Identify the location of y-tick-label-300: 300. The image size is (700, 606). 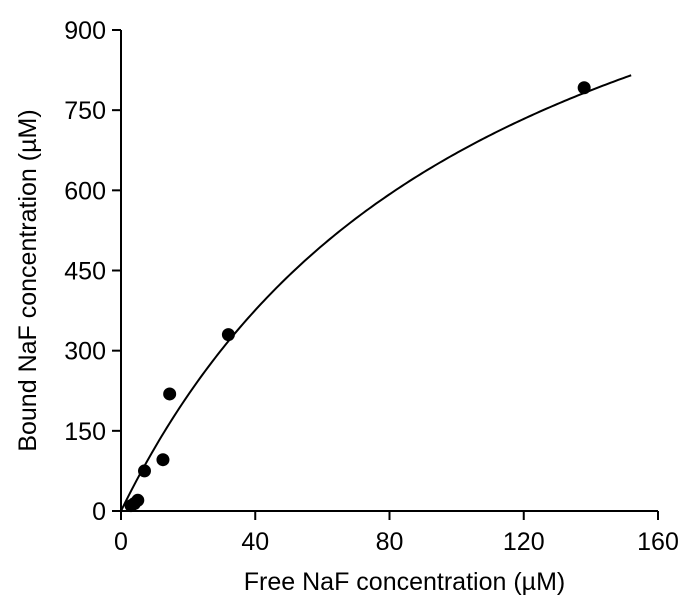
(85, 352).